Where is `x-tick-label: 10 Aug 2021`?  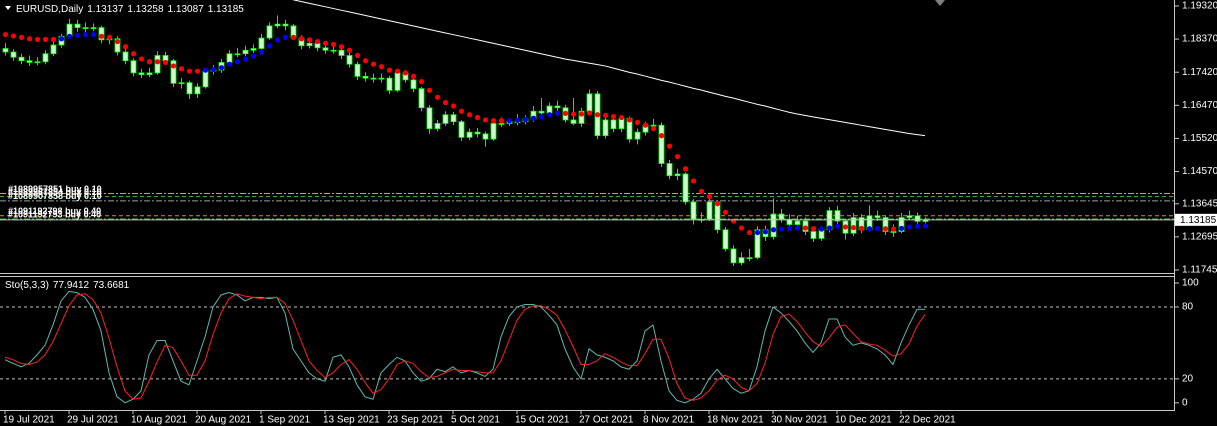 x-tick-label: 10 Aug 2021 is located at coordinates (159, 420).